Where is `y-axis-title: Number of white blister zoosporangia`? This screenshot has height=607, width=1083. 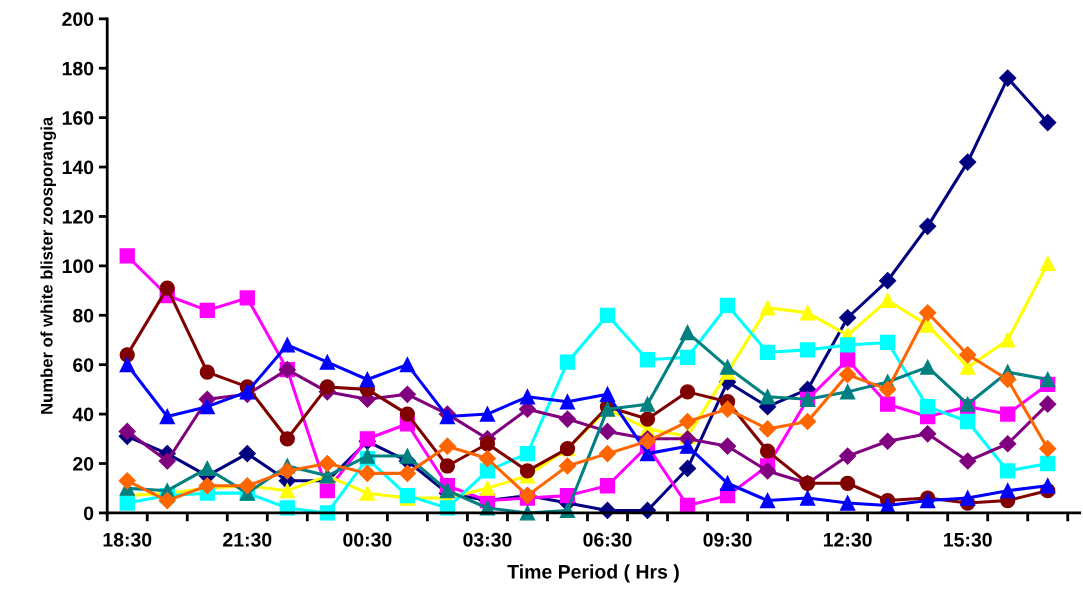 y-axis-title: Number of white blister zoosporangia is located at coordinates (48, 265).